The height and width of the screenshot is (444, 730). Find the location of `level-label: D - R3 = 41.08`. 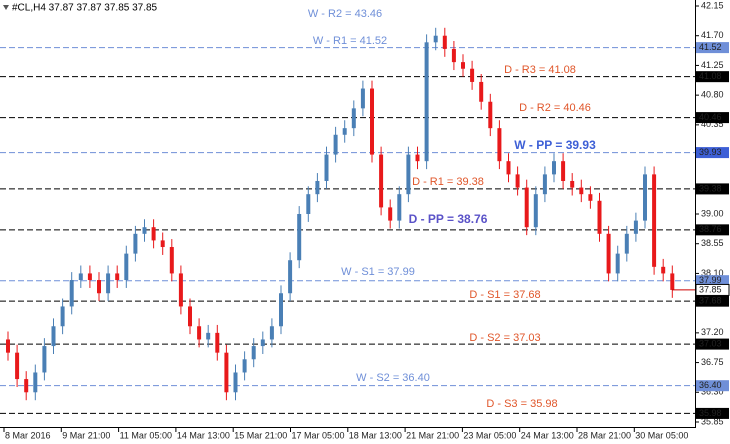

level-label: D - R3 = 41.08 is located at coordinates (540, 70).